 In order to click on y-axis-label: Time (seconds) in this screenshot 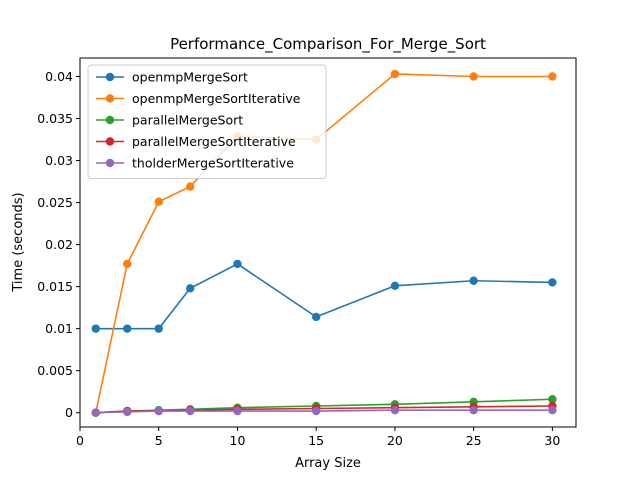, I will do `click(18, 242)`.